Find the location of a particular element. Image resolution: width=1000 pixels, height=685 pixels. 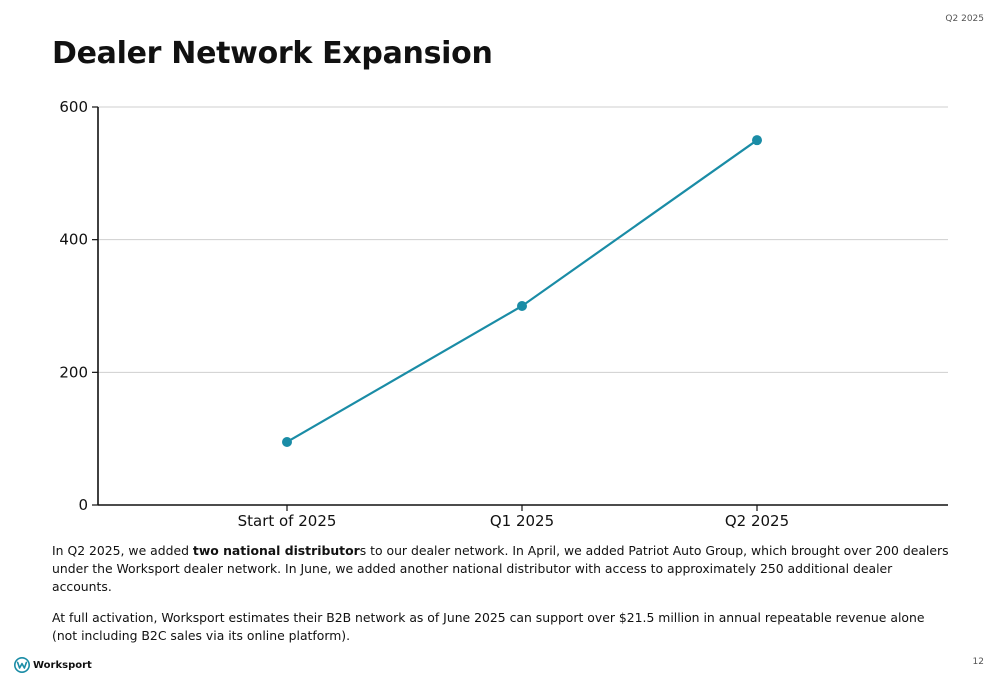

worksport-logo: Worksport is located at coordinates (53, 665).